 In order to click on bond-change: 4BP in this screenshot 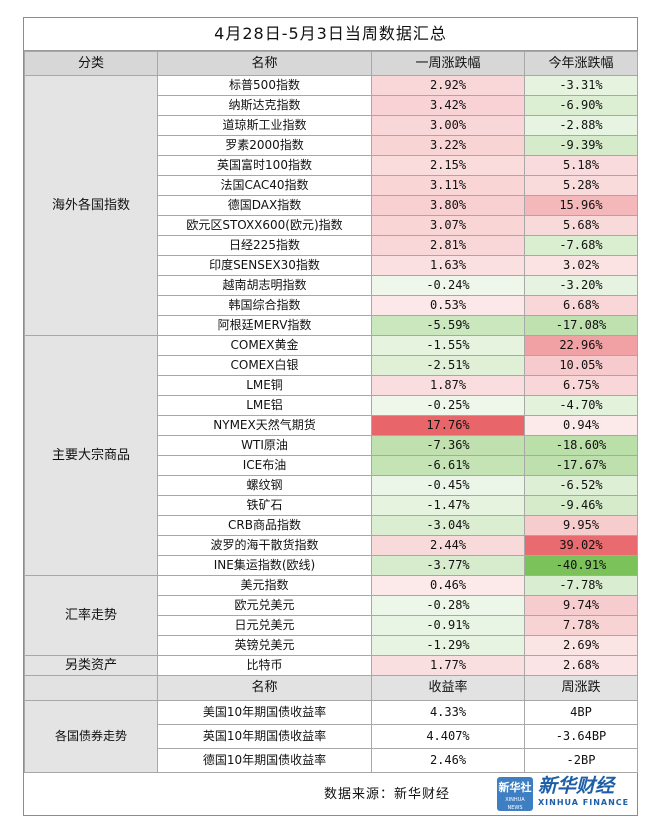, I will do `click(581, 712)`.